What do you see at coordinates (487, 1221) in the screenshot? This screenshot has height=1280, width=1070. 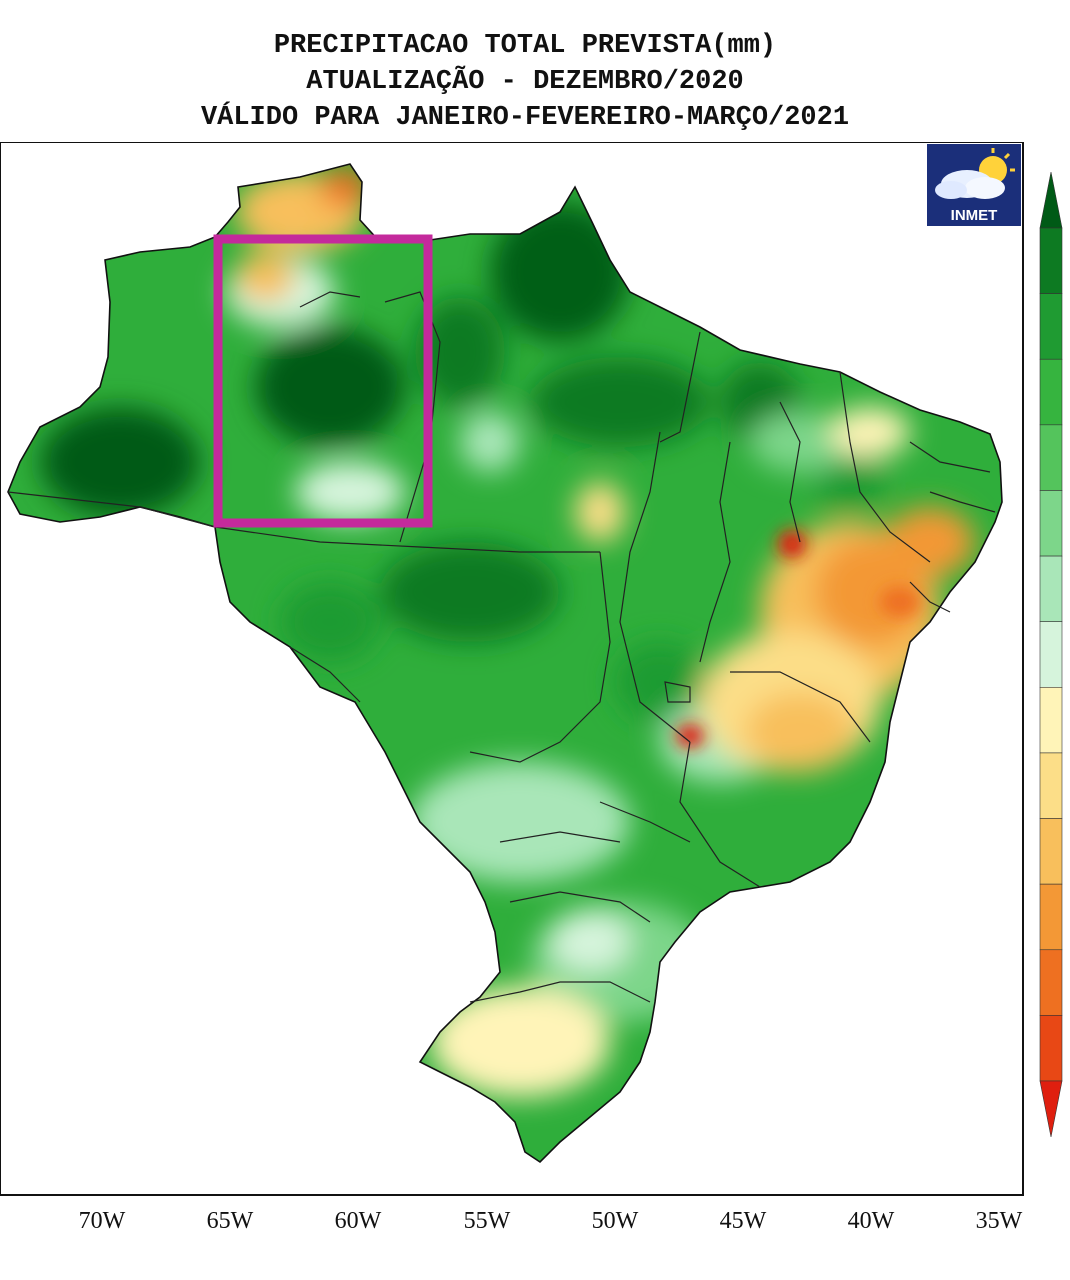 I see `lon-label-55w: 55W` at bounding box center [487, 1221].